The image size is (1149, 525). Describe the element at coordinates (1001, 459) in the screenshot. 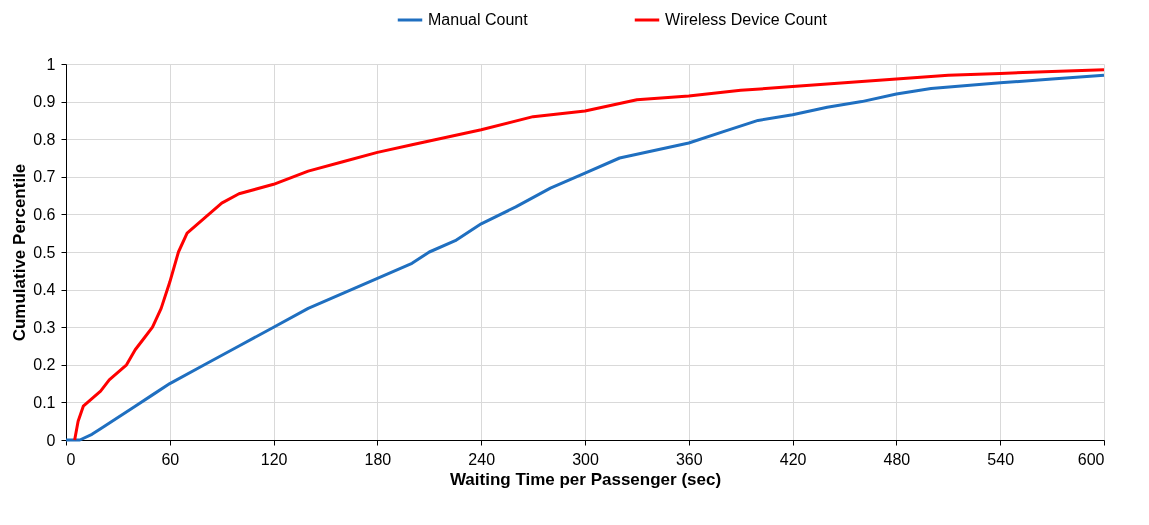

I see `x-tick-label: 540` at that location.